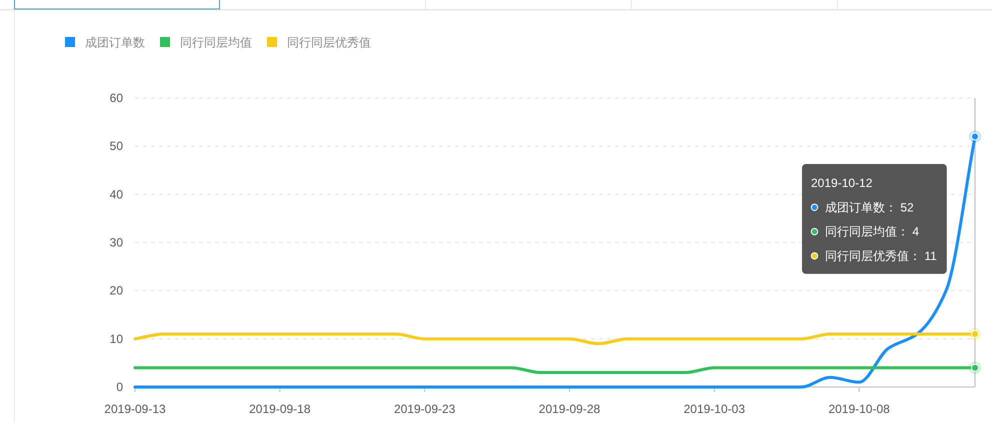 Image resolution: width=992 pixels, height=423 pixels. Describe the element at coordinates (881, 255) in the screenshot. I see `annotation: 同行同层优秀值： 11` at that location.